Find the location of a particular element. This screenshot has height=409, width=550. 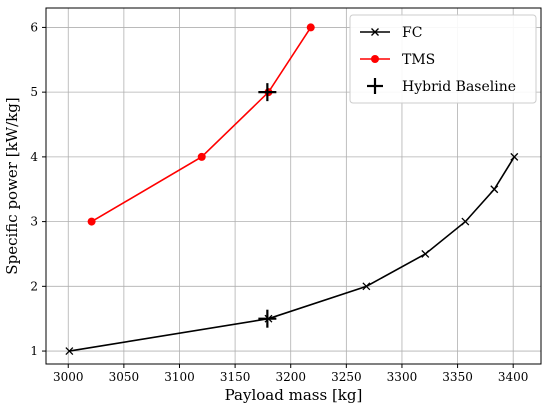

x-tick-label: 3350 is located at coordinates (457, 377).